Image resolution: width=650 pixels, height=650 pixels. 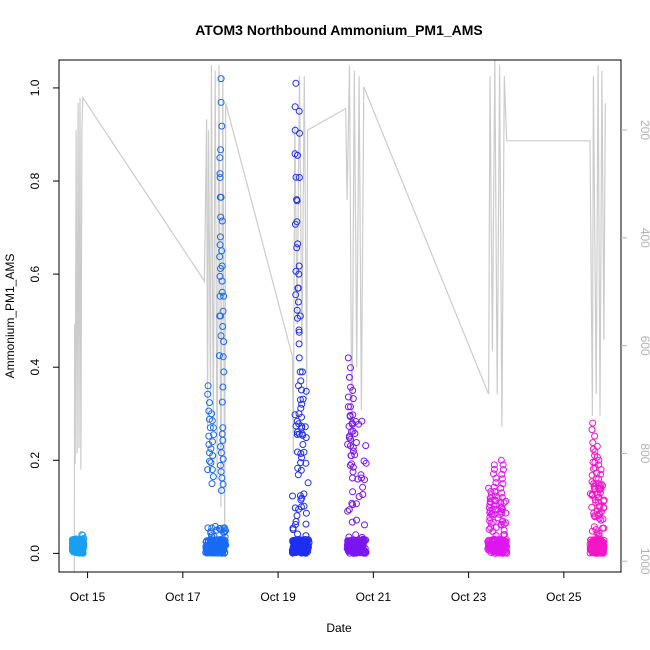 I want to click on y2-tick-label: 600, so click(x=644, y=346).